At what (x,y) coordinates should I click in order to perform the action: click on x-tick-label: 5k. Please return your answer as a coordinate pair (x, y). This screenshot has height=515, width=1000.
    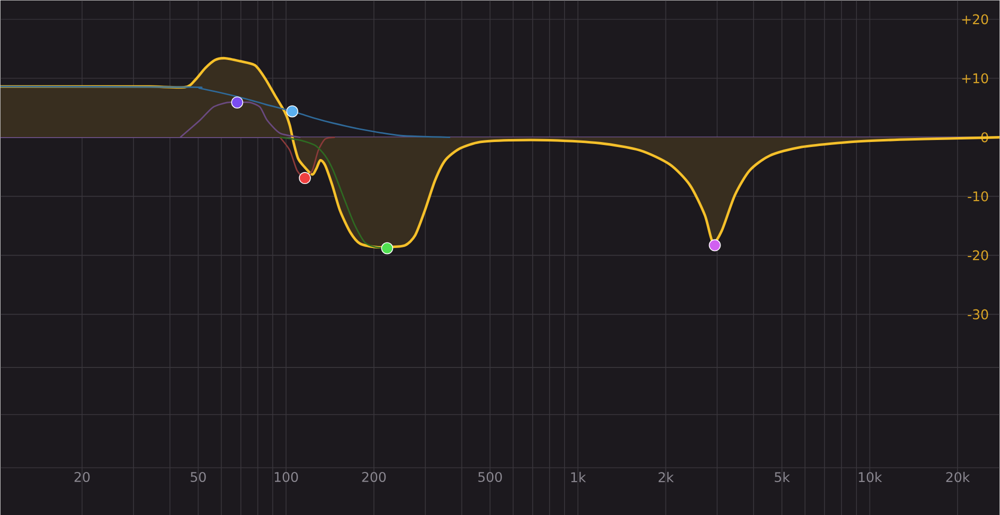
    Looking at the image, I should click on (782, 477).